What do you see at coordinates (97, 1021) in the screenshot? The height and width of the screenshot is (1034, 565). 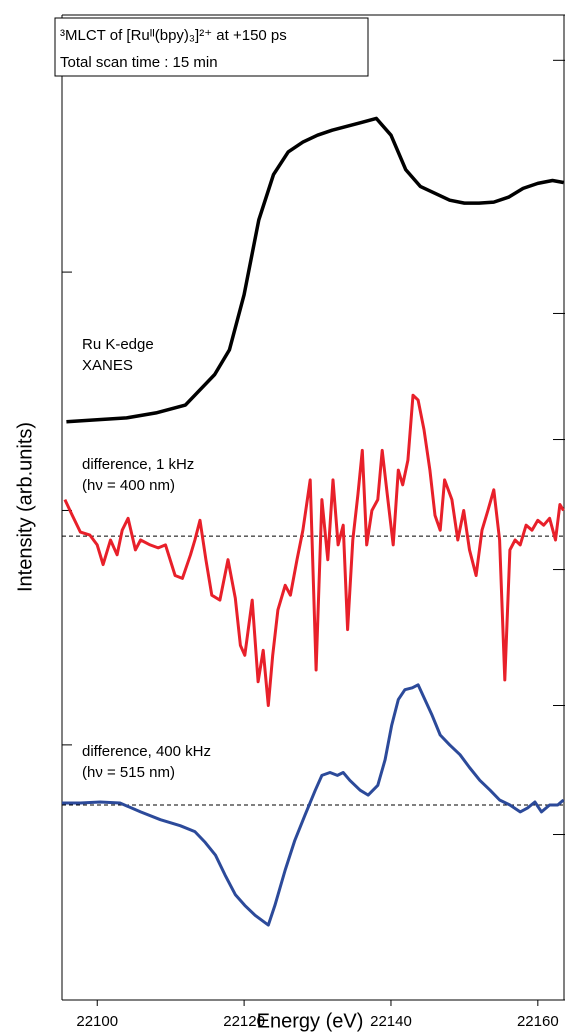 I see `x-tick-label: 22100` at bounding box center [97, 1021].